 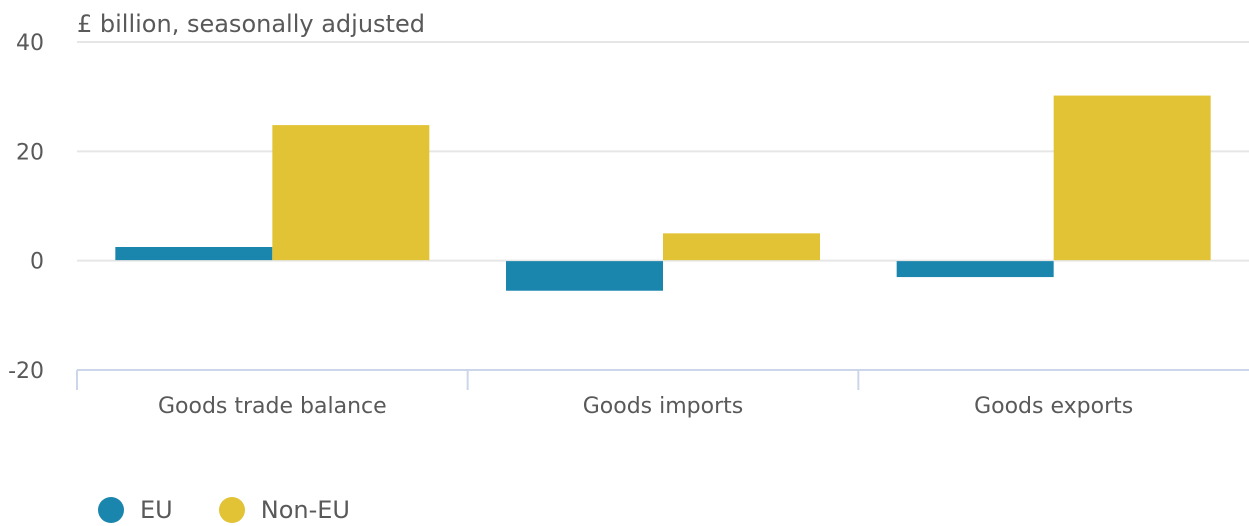 I want to click on legend-item-non-eu: Non-EU, so click(x=284, y=510).